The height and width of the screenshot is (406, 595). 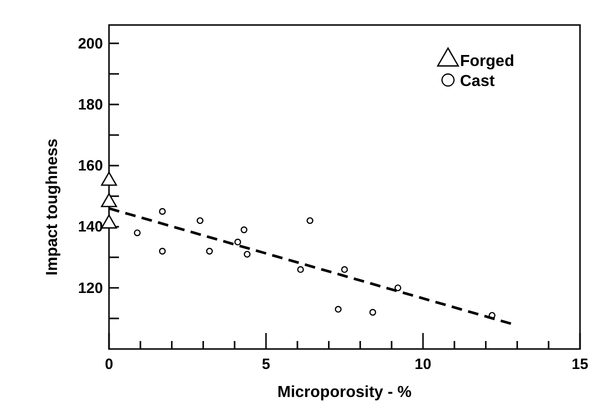 What do you see at coordinates (344, 392) in the screenshot?
I see `x-axis-title: Microporosity - %` at bounding box center [344, 392].